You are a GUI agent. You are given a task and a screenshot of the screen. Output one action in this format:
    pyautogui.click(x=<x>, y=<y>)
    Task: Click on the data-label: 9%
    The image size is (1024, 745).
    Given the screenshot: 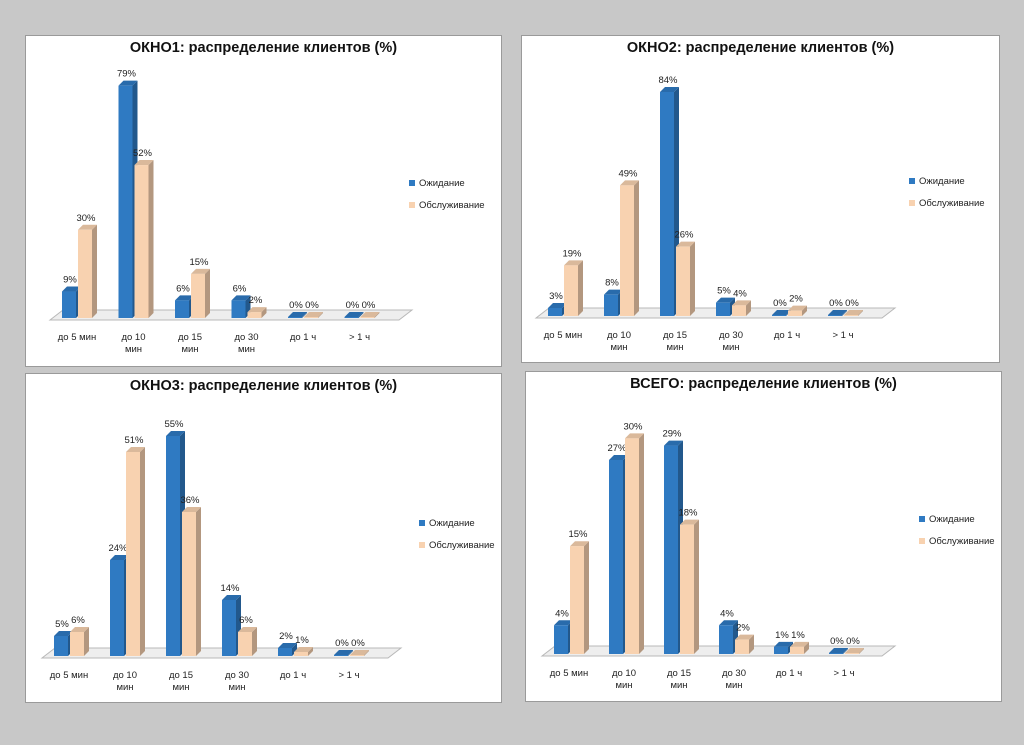 What is the action you would take?
    pyautogui.click(x=70, y=280)
    